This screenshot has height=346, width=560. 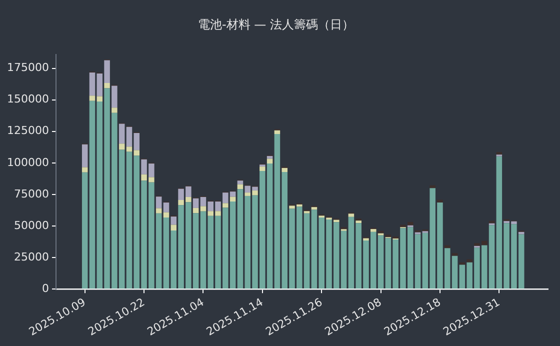 I want to click on y-tick-label: 125000, so click(x=27, y=131).